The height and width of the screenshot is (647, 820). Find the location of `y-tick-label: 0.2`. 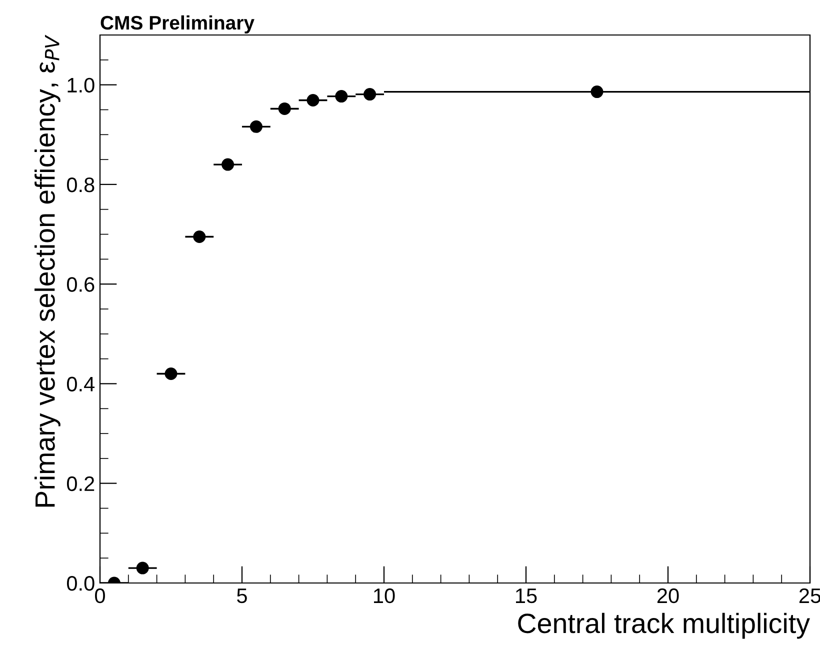

y-tick-label: 0.2 is located at coordinates (80, 484).